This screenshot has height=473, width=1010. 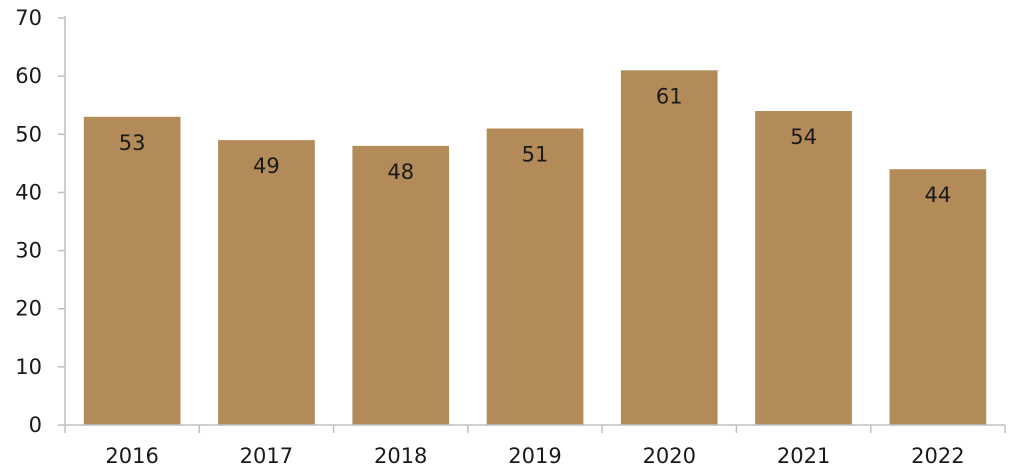 What do you see at coordinates (28, 251) in the screenshot?
I see `y-tick-label-30: 30` at bounding box center [28, 251].